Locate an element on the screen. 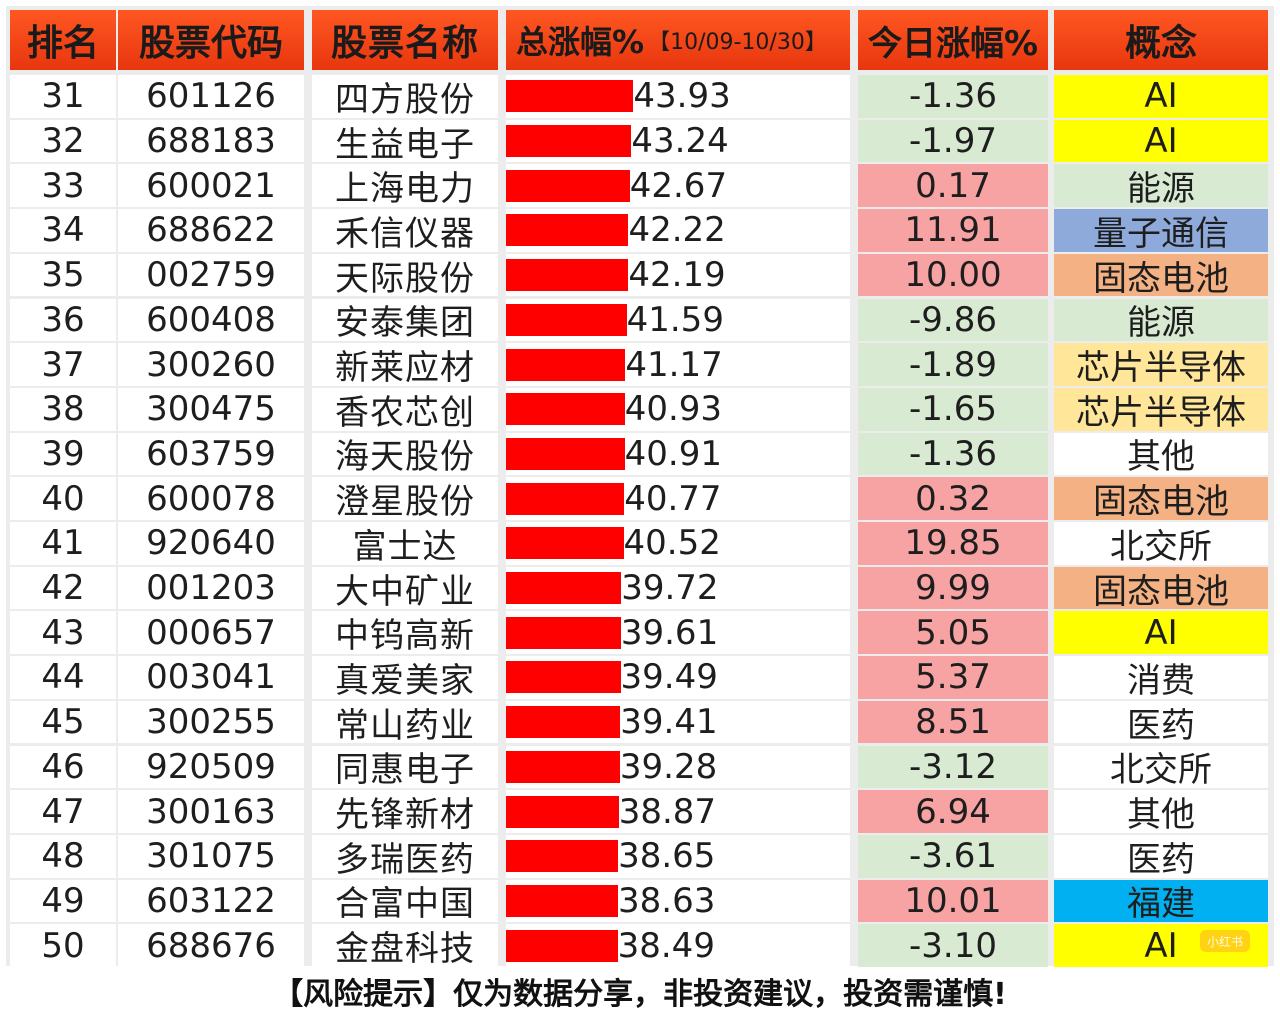 This screenshot has height=1018, width=1280. today-gain-cell: -1.89 is located at coordinates (953, 364).